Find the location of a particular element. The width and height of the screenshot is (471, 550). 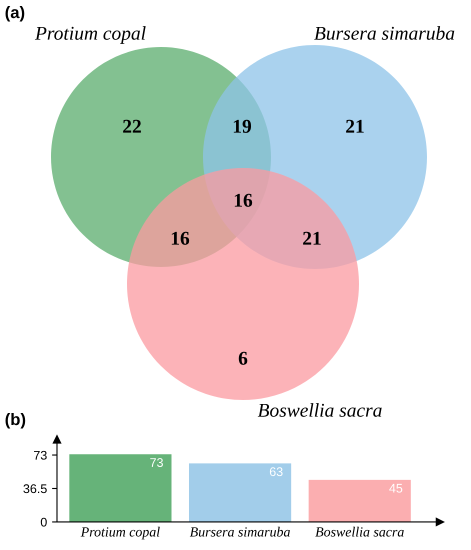

x-tick-label: Protium copal is located at coordinates (120, 533).